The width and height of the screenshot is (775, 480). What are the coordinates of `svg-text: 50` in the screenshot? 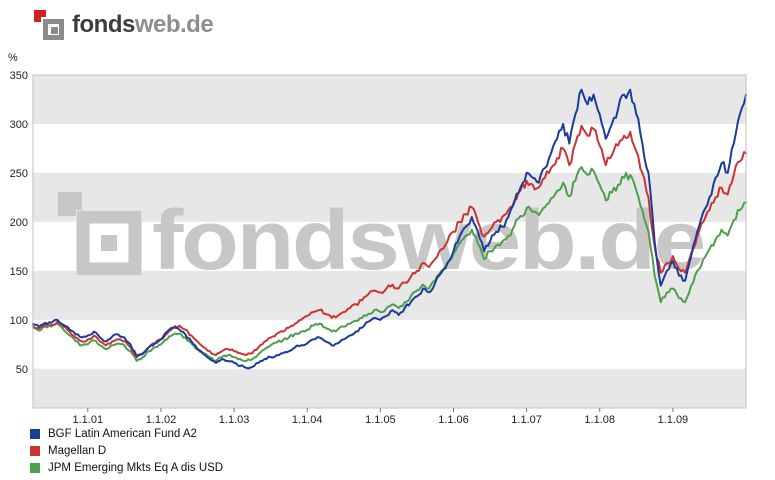 It's located at (22, 370).